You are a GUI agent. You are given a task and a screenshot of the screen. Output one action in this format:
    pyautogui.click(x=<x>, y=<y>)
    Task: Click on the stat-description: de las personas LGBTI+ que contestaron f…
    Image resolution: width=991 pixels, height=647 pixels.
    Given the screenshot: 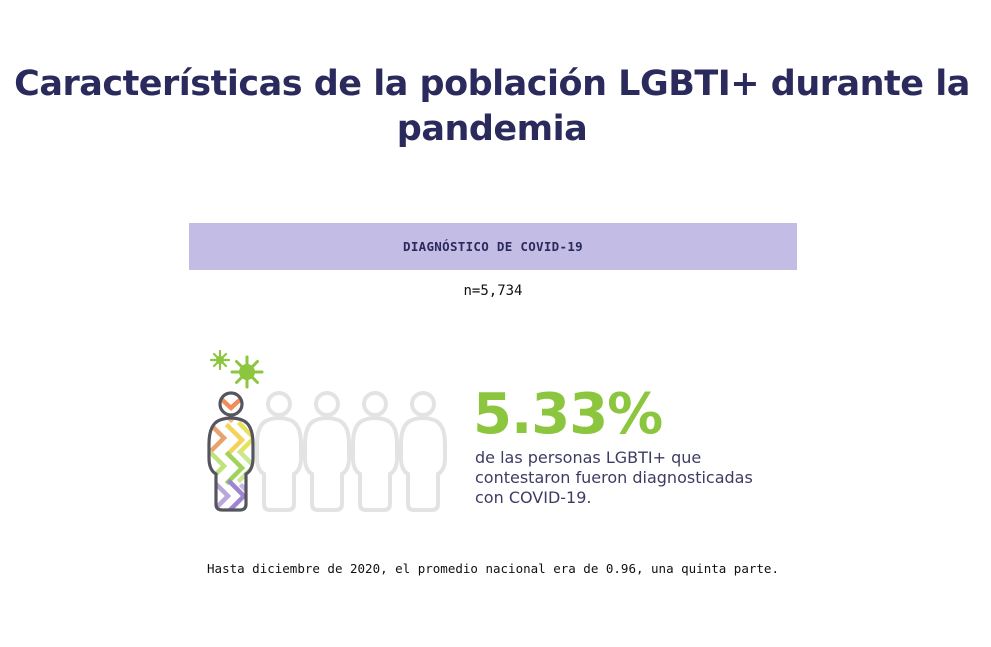 What is the action you would take?
    pyautogui.click(x=614, y=477)
    